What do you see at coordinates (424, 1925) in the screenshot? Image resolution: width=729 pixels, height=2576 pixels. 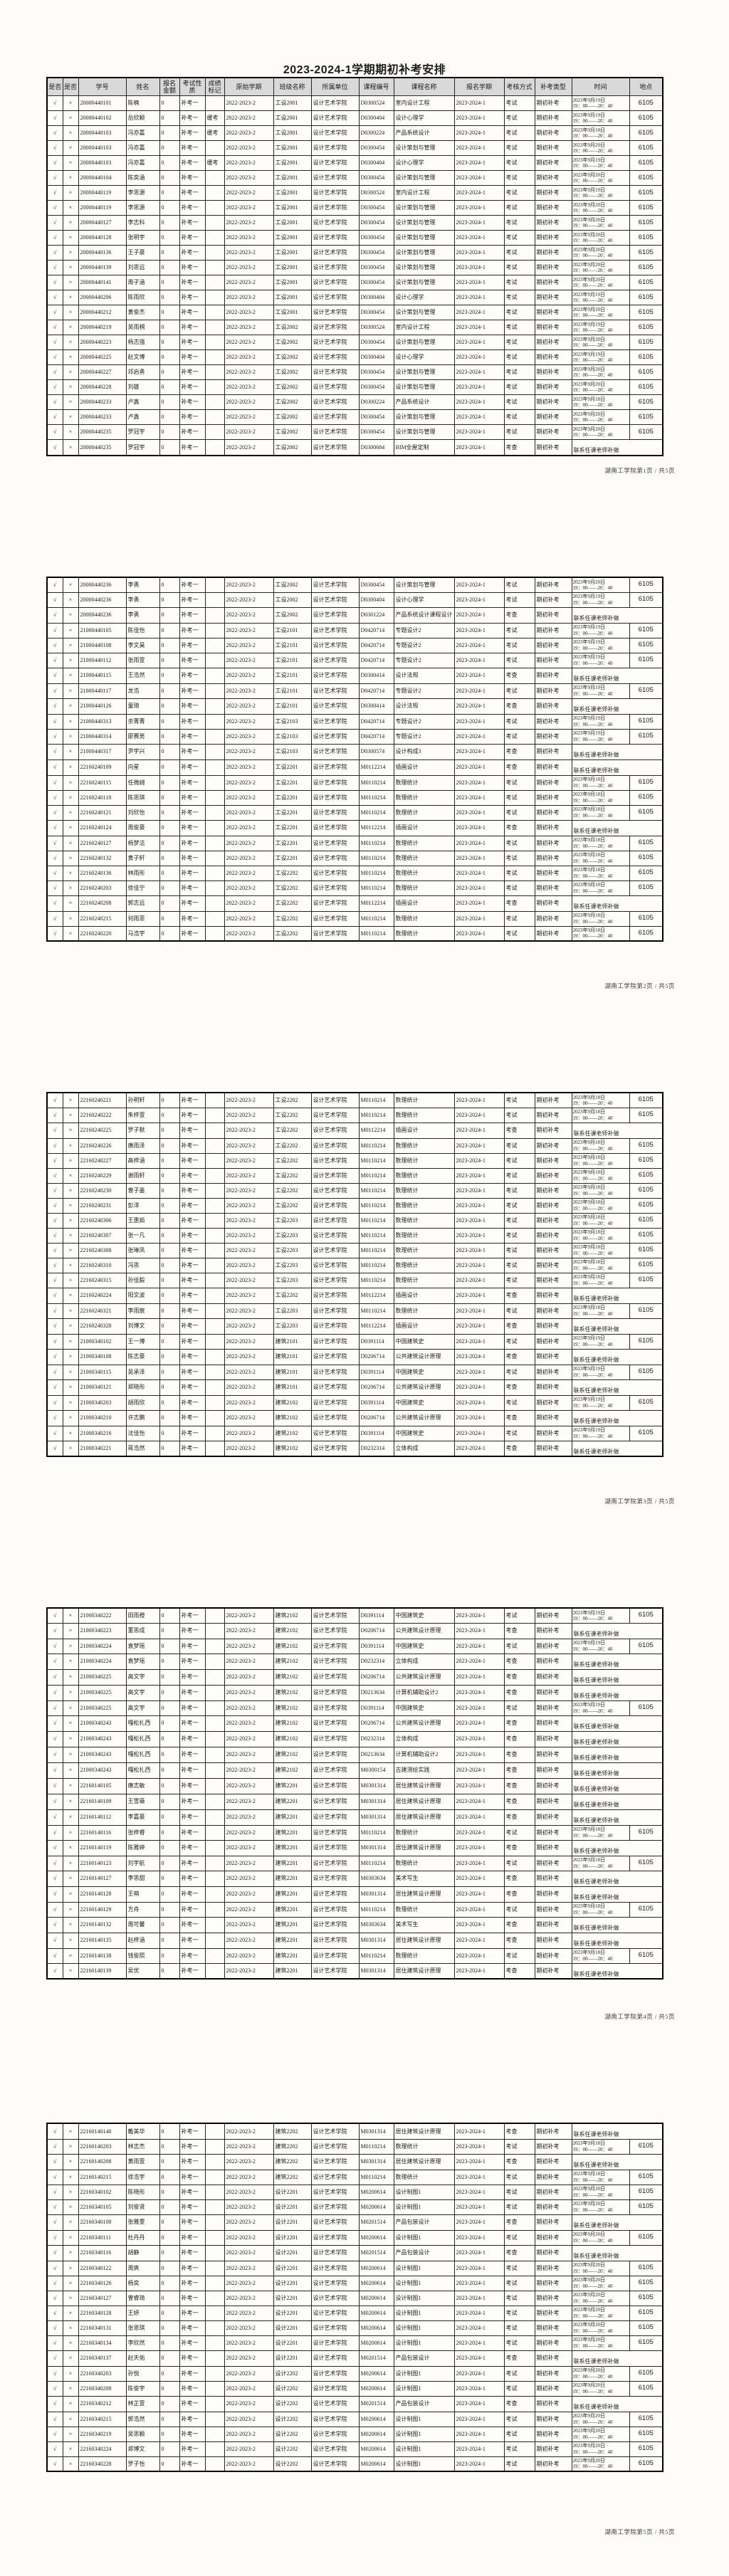 I see `course-name-cell: 美术写生` at bounding box center [424, 1925].